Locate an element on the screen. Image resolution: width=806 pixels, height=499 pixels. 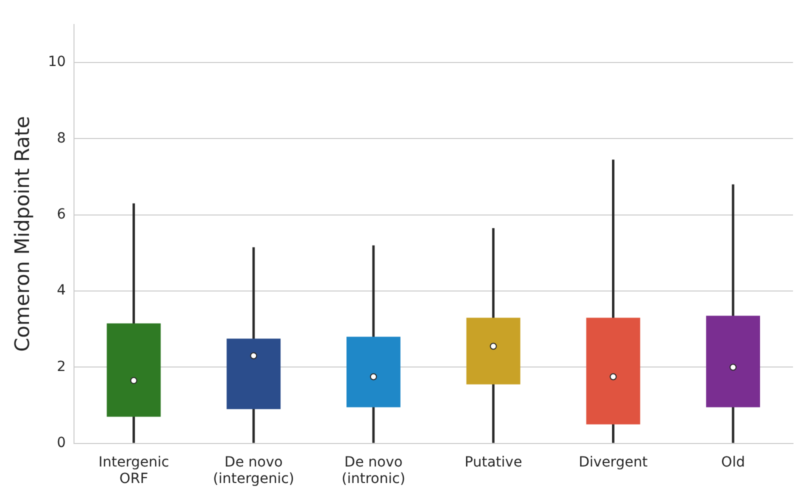
y-axis-title: Comeron Midpoint Rate is located at coordinates (22, 234).